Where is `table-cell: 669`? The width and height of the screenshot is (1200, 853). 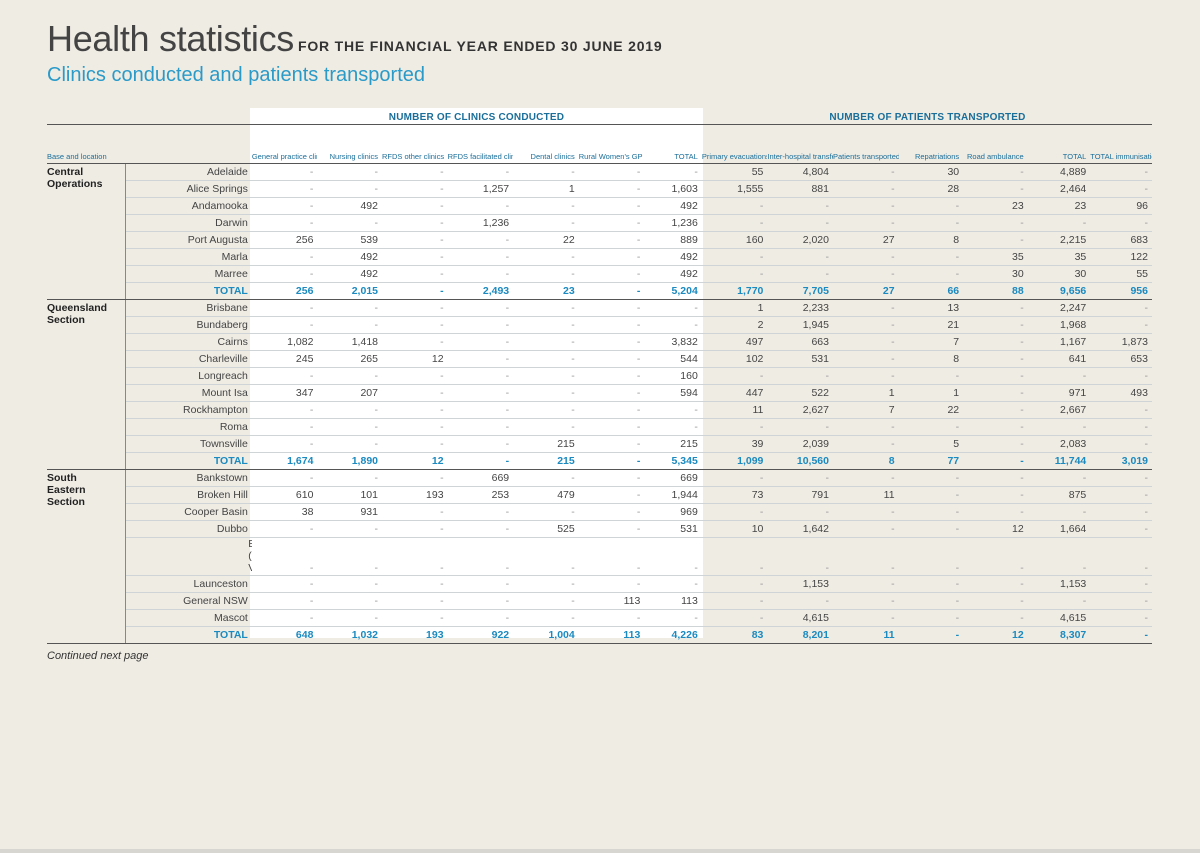
table-cell: 669 is located at coordinates (673, 478).